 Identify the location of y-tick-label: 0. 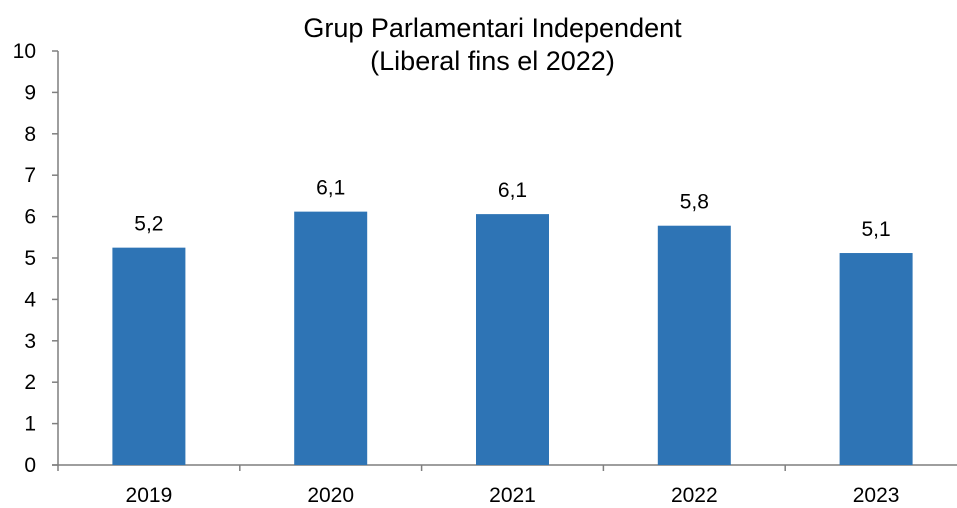
(30, 465).